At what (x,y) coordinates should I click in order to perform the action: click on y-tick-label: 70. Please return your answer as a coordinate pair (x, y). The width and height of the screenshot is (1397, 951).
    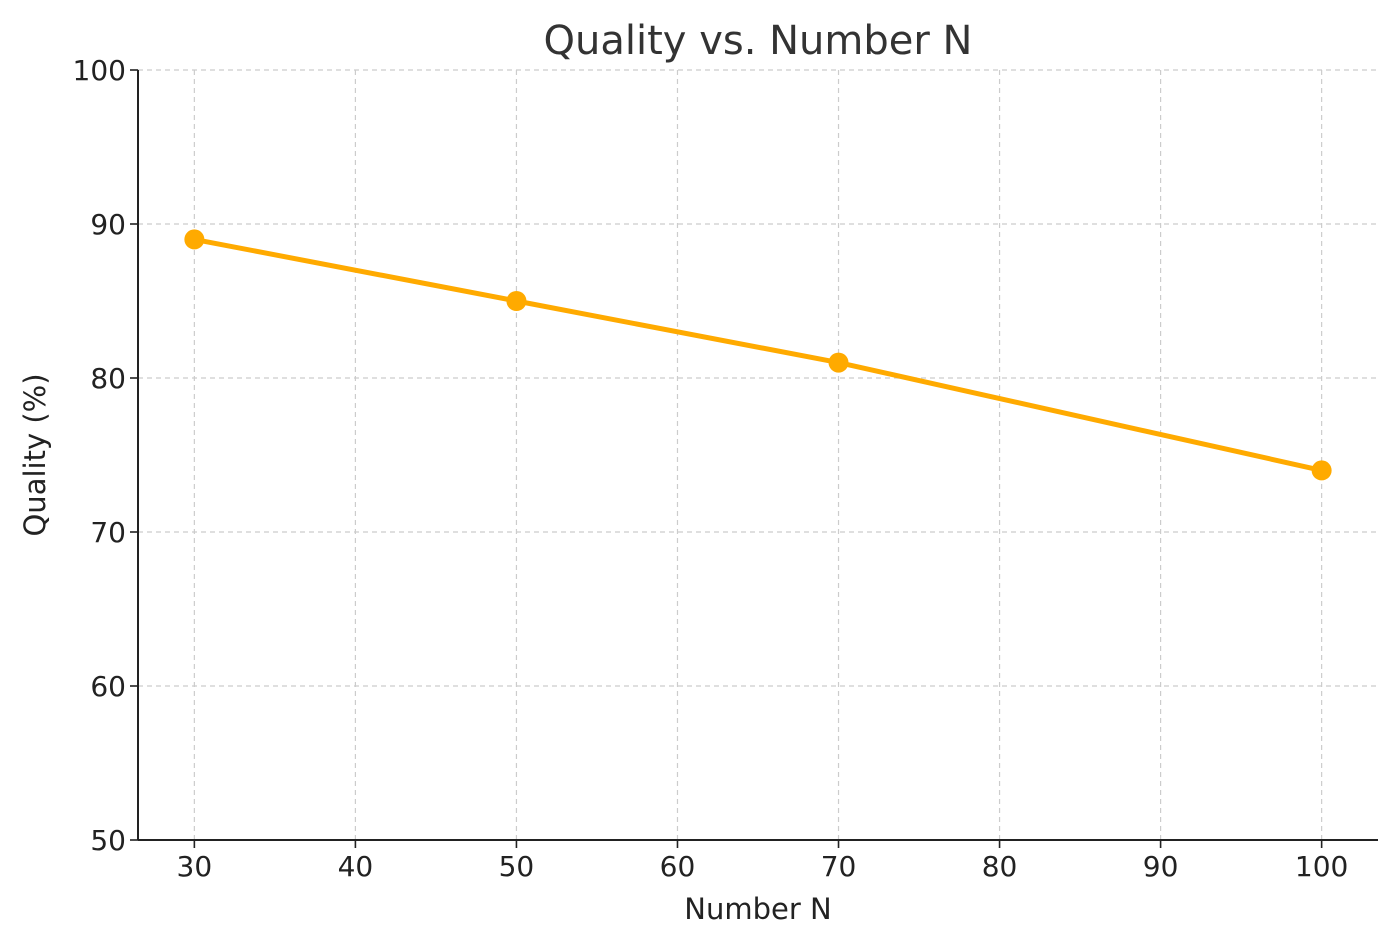
    Looking at the image, I should click on (108, 532).